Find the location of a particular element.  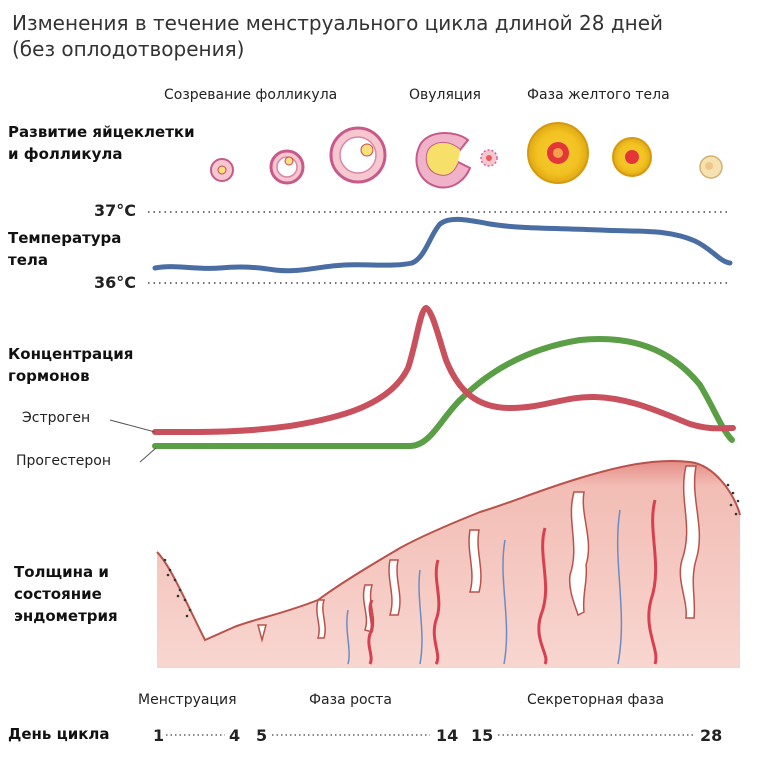

row-label-oocyte-line-2: и фолликула is located at coordinates (65, 154).